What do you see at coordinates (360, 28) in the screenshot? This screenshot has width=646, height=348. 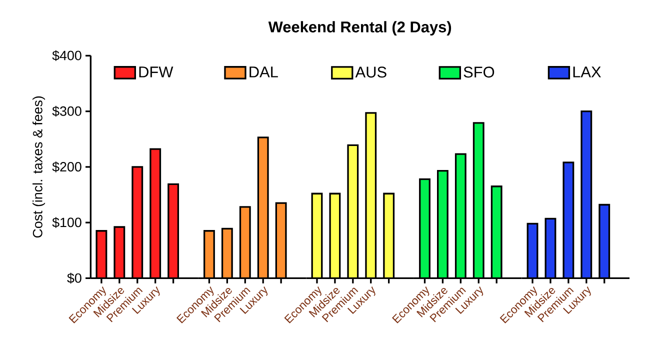 I see `chart-title: Weekend Rental (2 Days)` at bounding box center [360, 28].